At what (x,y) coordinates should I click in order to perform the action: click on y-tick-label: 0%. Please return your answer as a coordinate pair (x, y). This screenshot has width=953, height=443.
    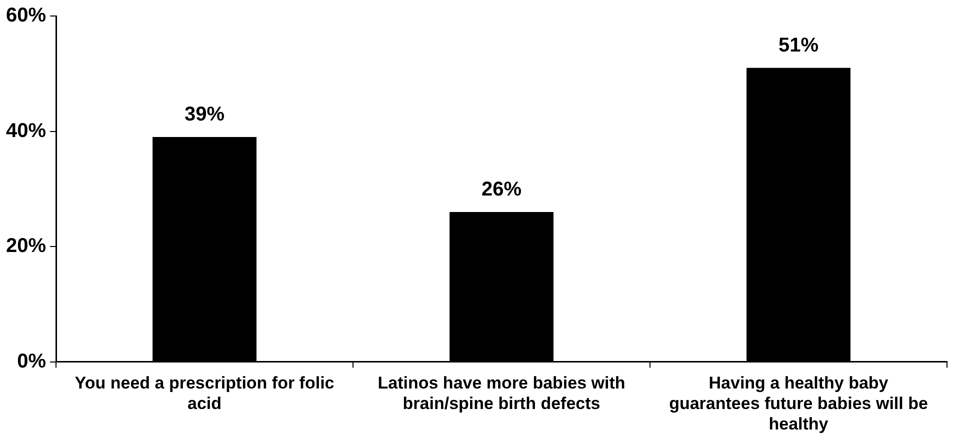
    Looking at the image, I should click on (31, 361).